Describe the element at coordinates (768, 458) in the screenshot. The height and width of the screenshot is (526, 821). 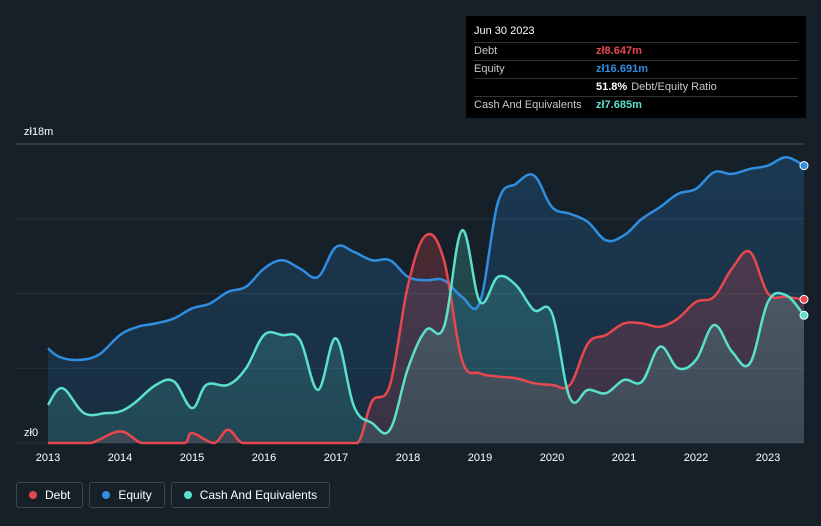
I see `x-tick-label: 2023` at that location.